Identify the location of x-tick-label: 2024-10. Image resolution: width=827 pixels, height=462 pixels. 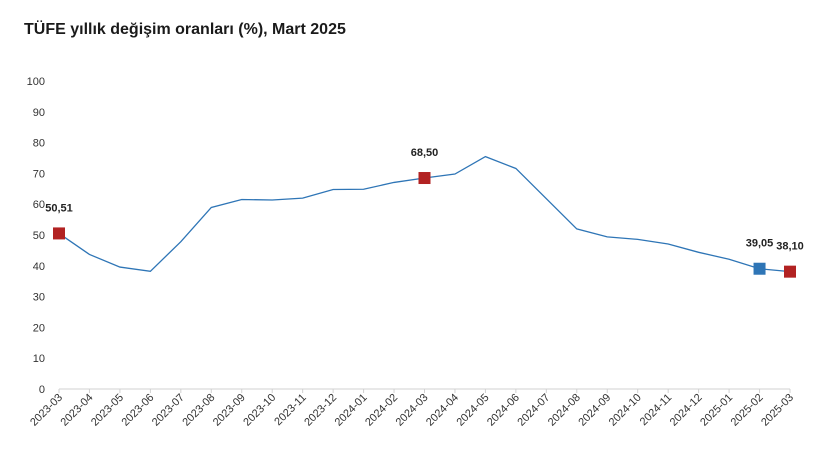
(625, 410).